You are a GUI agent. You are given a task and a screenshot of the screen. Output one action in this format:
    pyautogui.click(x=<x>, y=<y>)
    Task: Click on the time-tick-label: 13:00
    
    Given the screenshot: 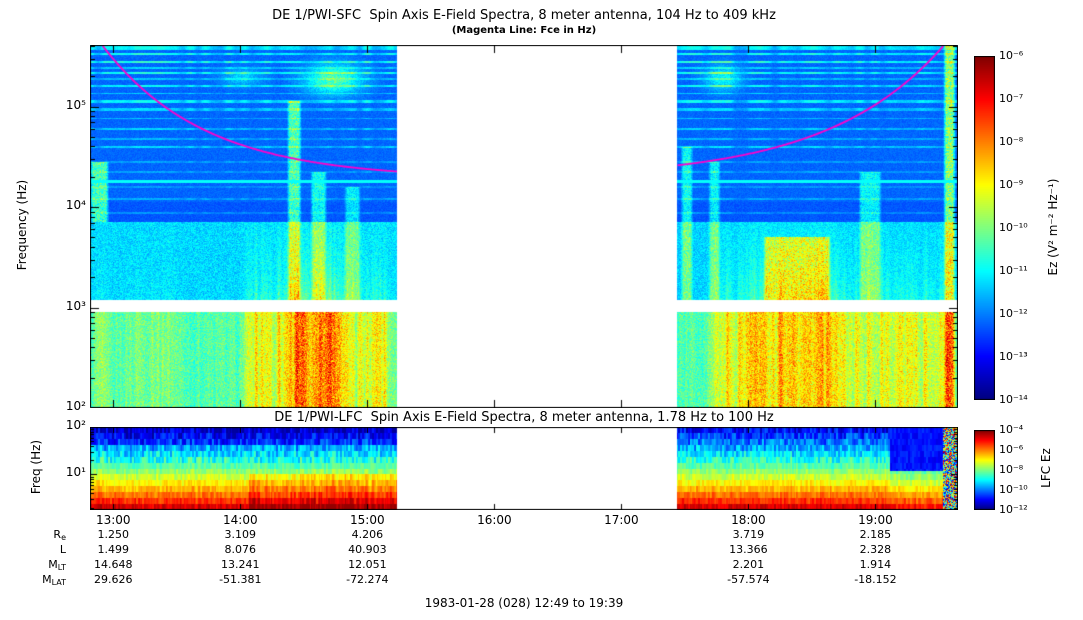 What is the action you would take?
    pyautogui.click(x=113, y=520)
    